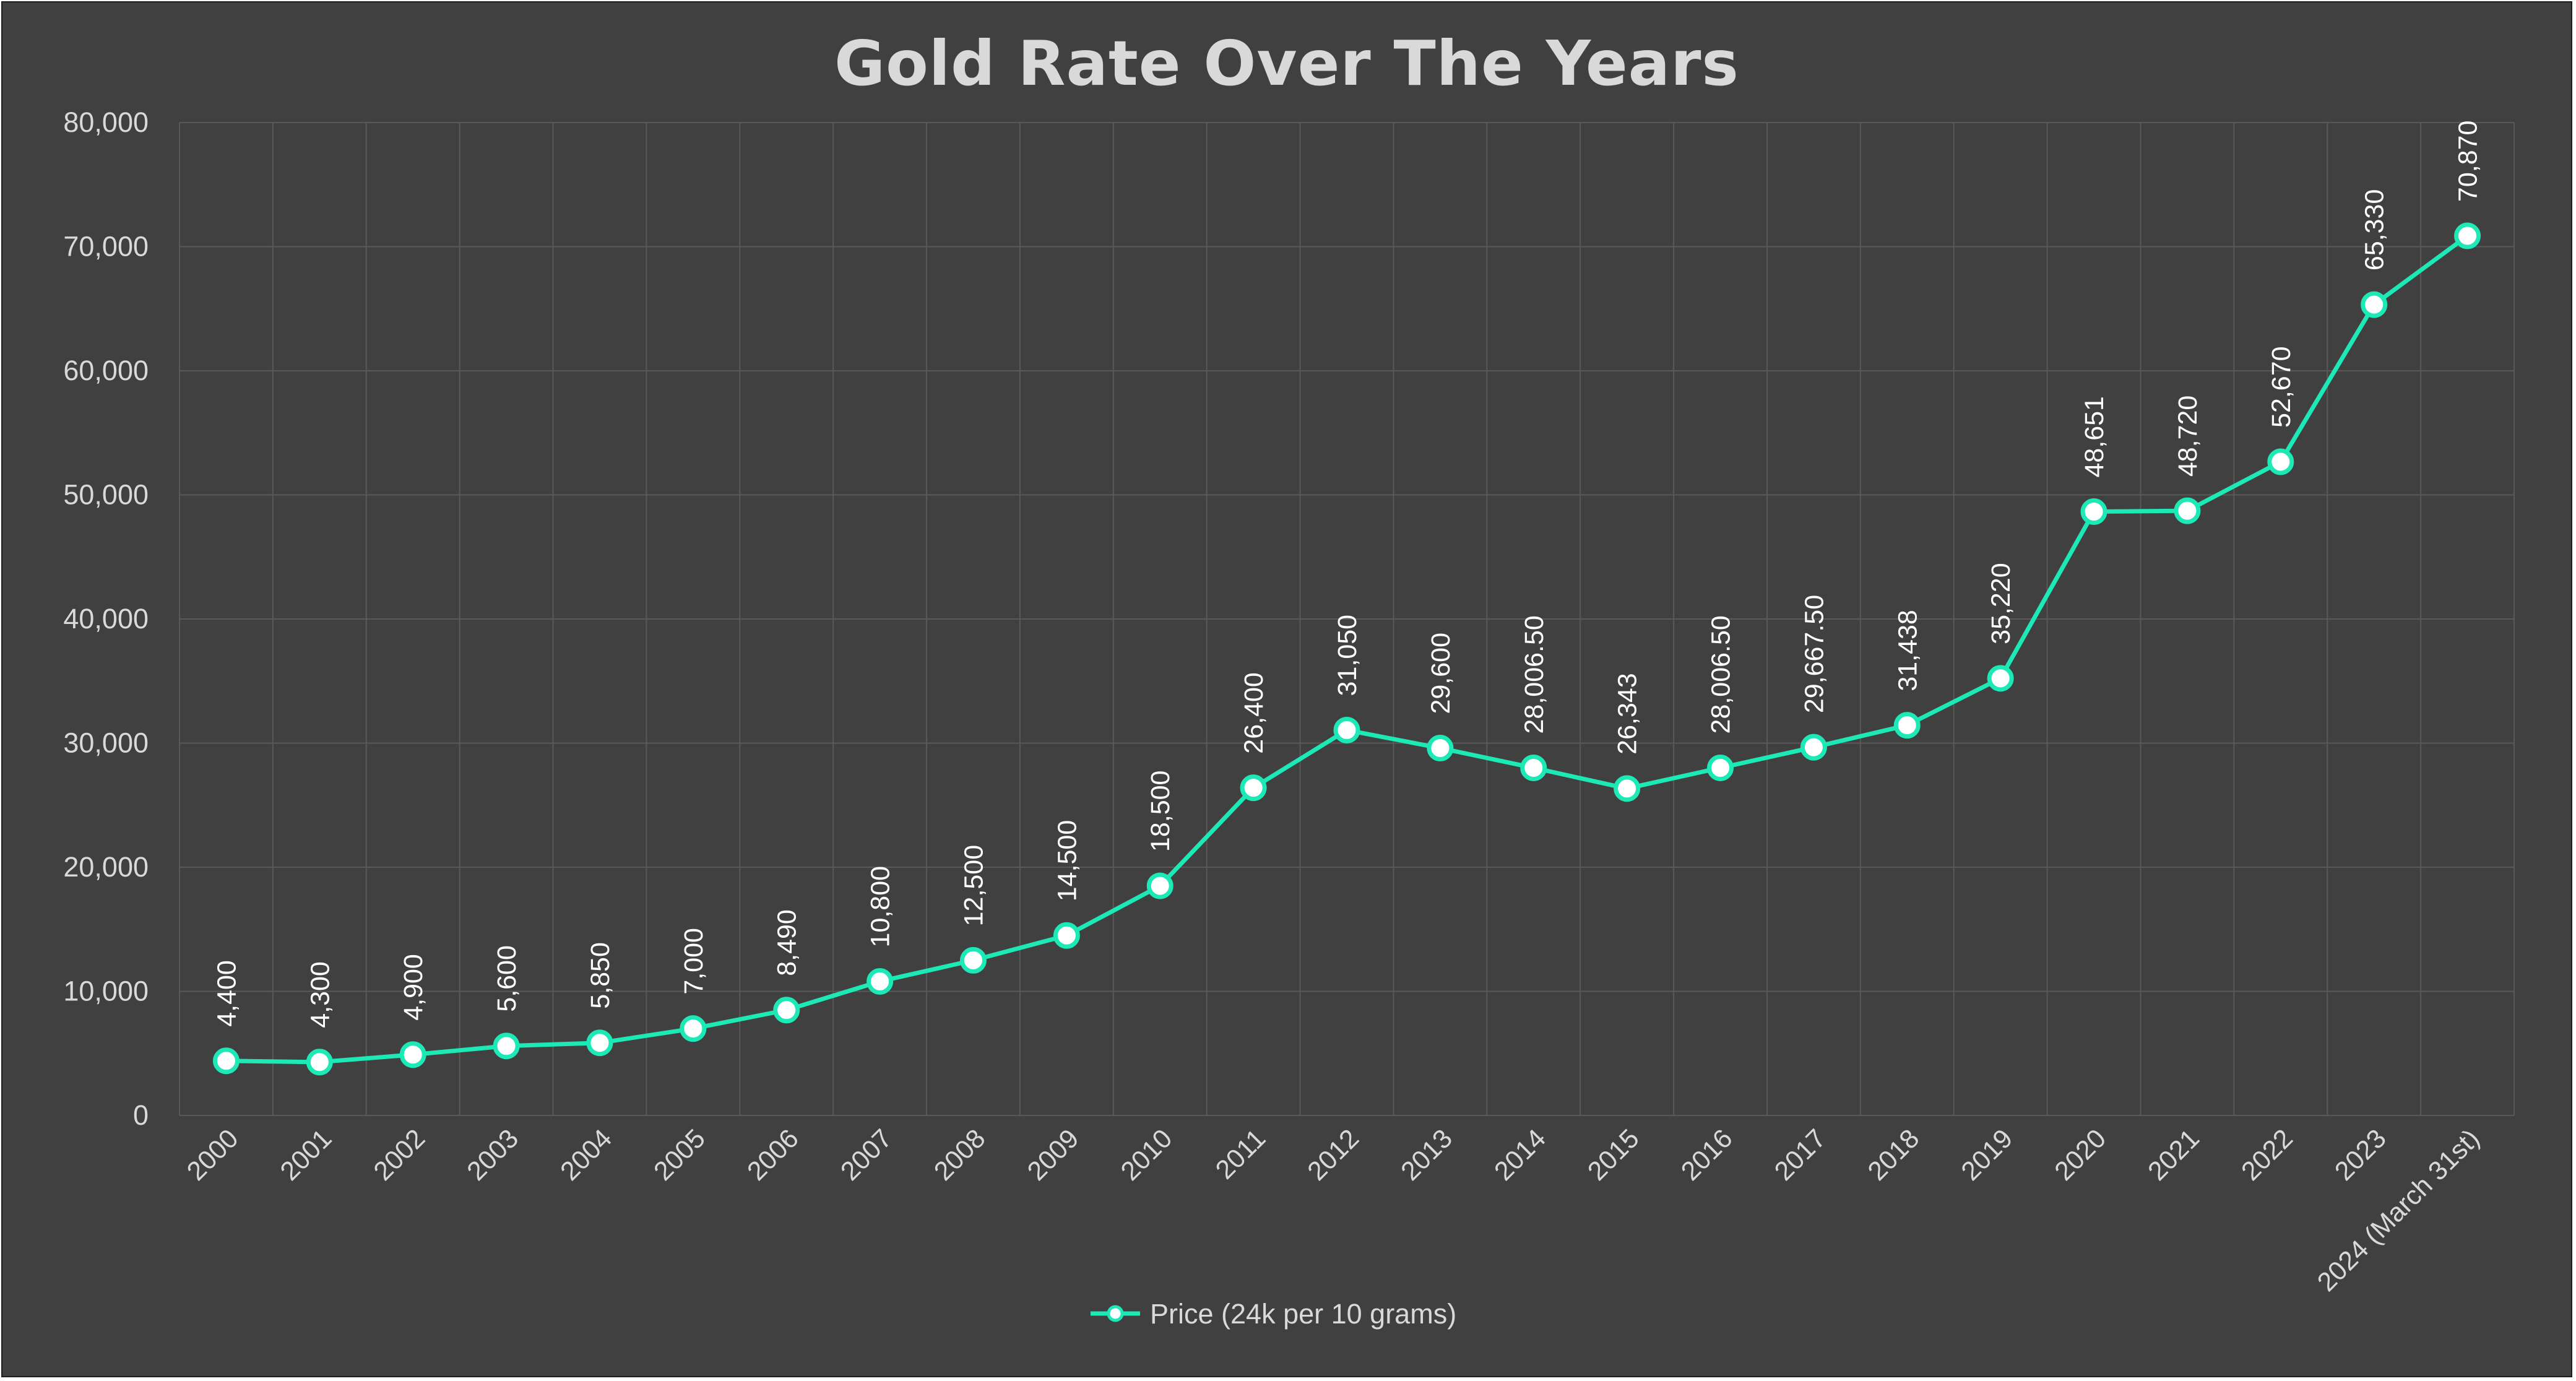 This screenshot has width=2576, height=1381. I want to click on chart-title: Gold Rate Over The Years, so click(1286, 63).